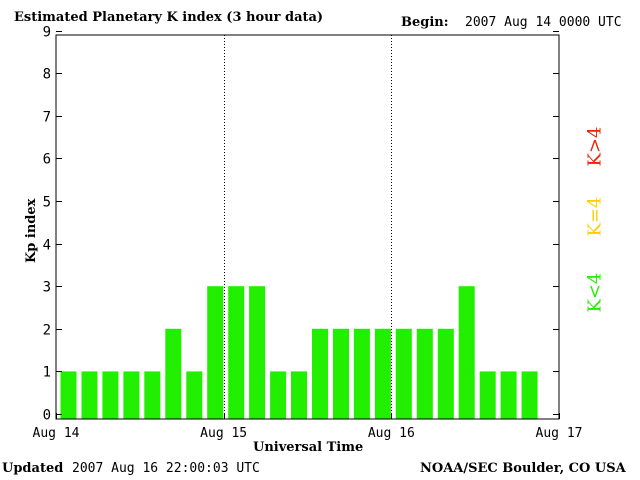 This screenshot has width=640, height=480. I want to click on legend-k-less-4: K<4, so click(595, 292).